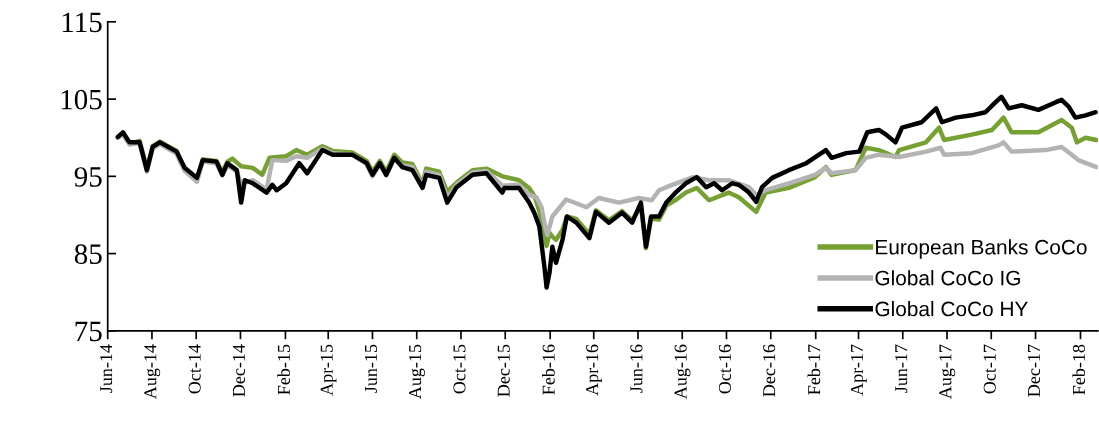 This screenshot has height=428, width=1099. I want to click on x-tick-label: Aug-14, so click(152, 372).